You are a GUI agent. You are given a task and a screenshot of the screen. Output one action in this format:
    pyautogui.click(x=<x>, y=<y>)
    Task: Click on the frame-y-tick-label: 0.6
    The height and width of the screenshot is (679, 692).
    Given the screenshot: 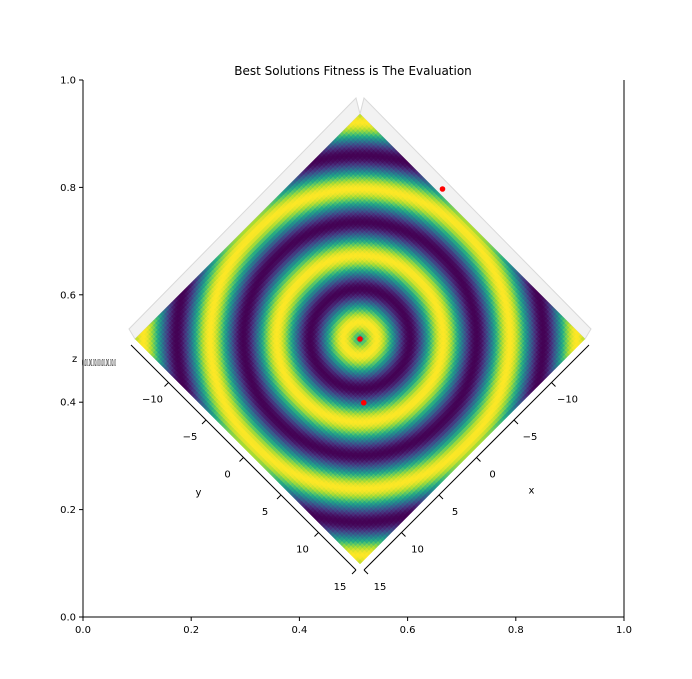 What is the action you would take?
    pyautogui.click(x=68, y=295)
    